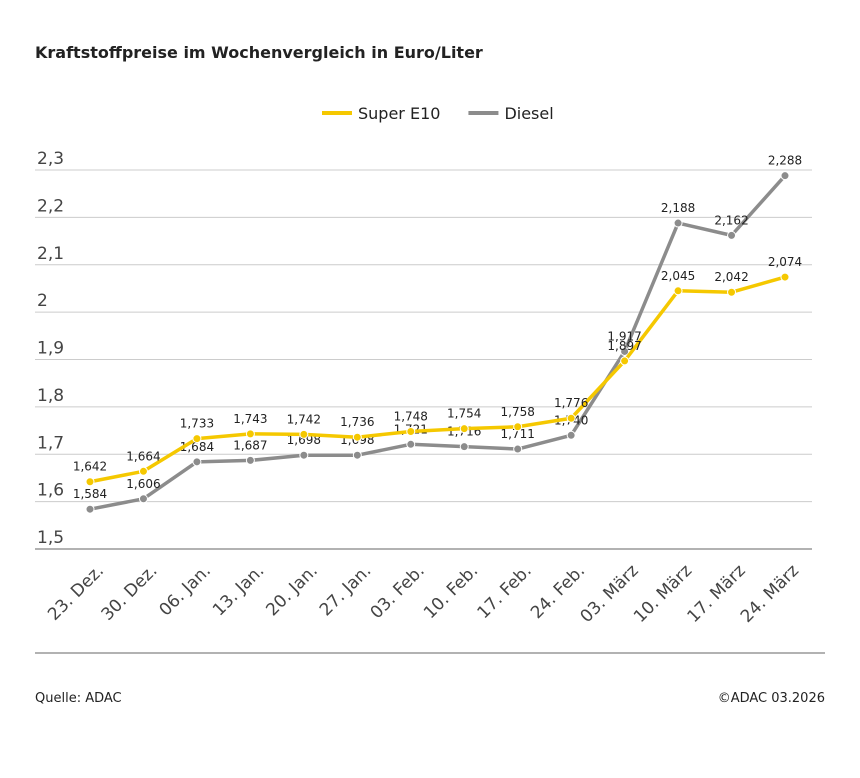  What do you see at coordinates (250, 419) in the screenshot?
I see `value-label: 1,743` at bounding box center [250, 419].